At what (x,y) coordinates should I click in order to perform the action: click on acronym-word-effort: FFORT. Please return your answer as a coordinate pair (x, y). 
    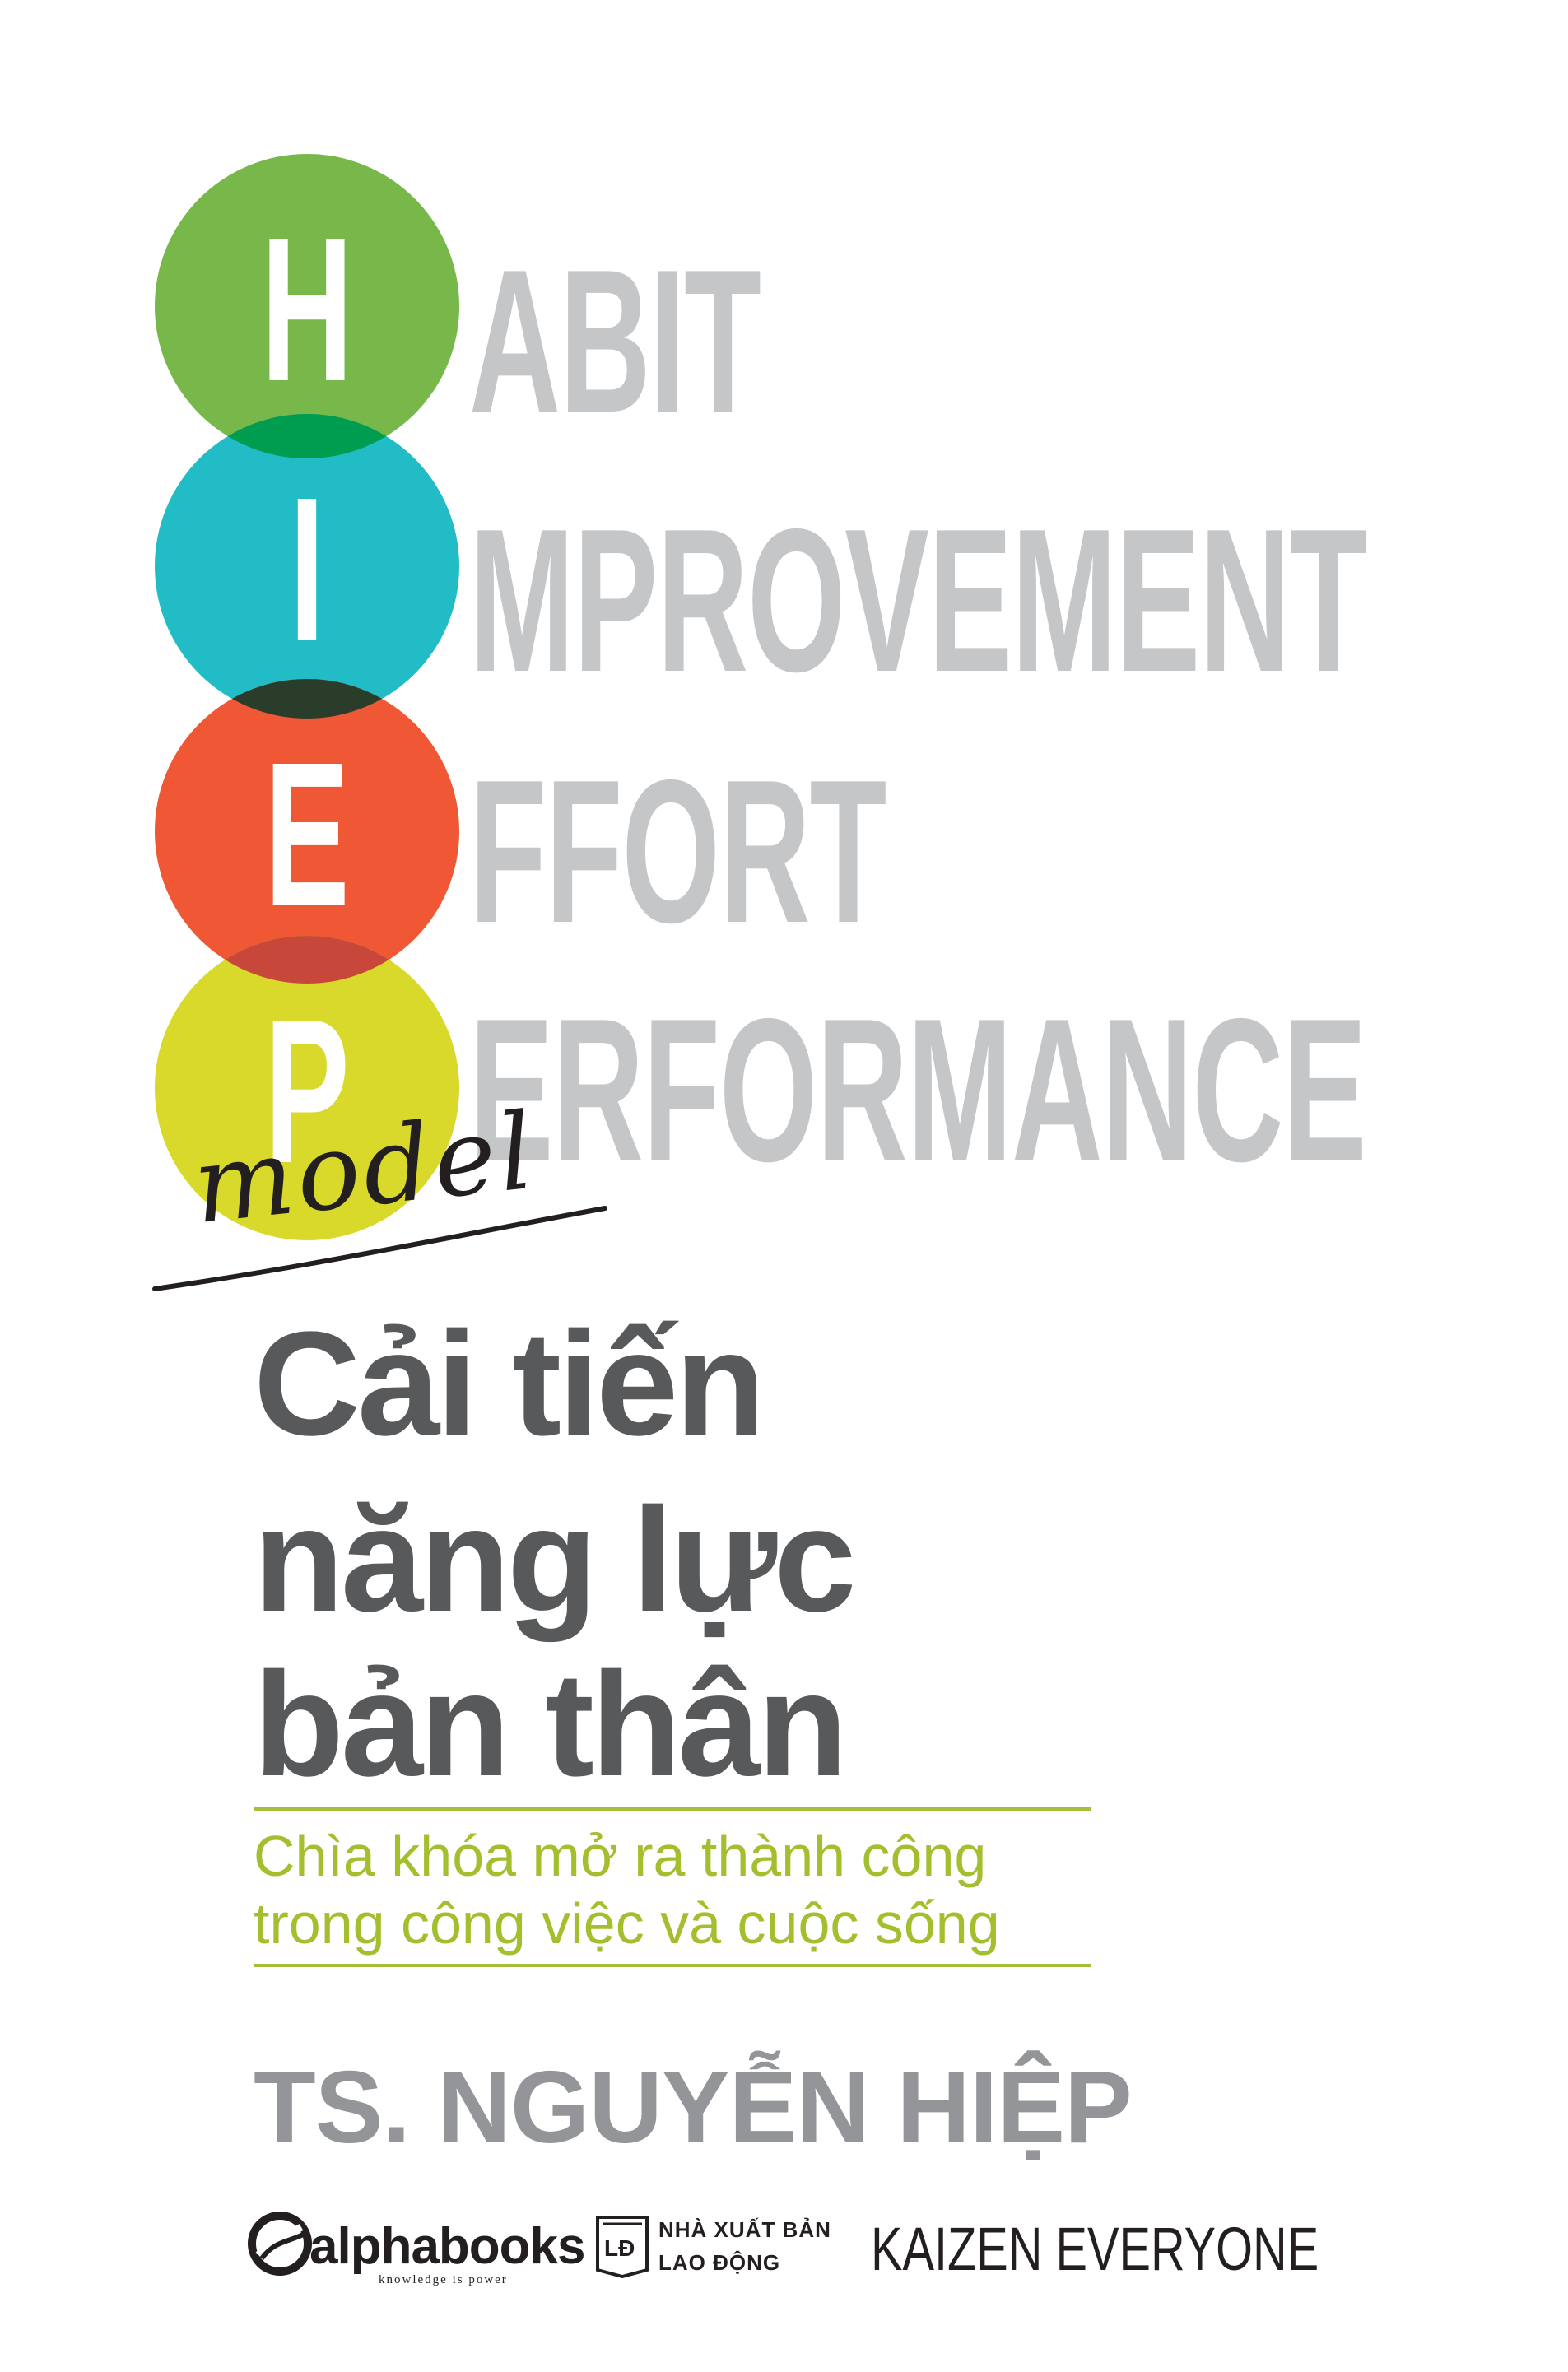
    Looking at the image, I should click on (677, 851).